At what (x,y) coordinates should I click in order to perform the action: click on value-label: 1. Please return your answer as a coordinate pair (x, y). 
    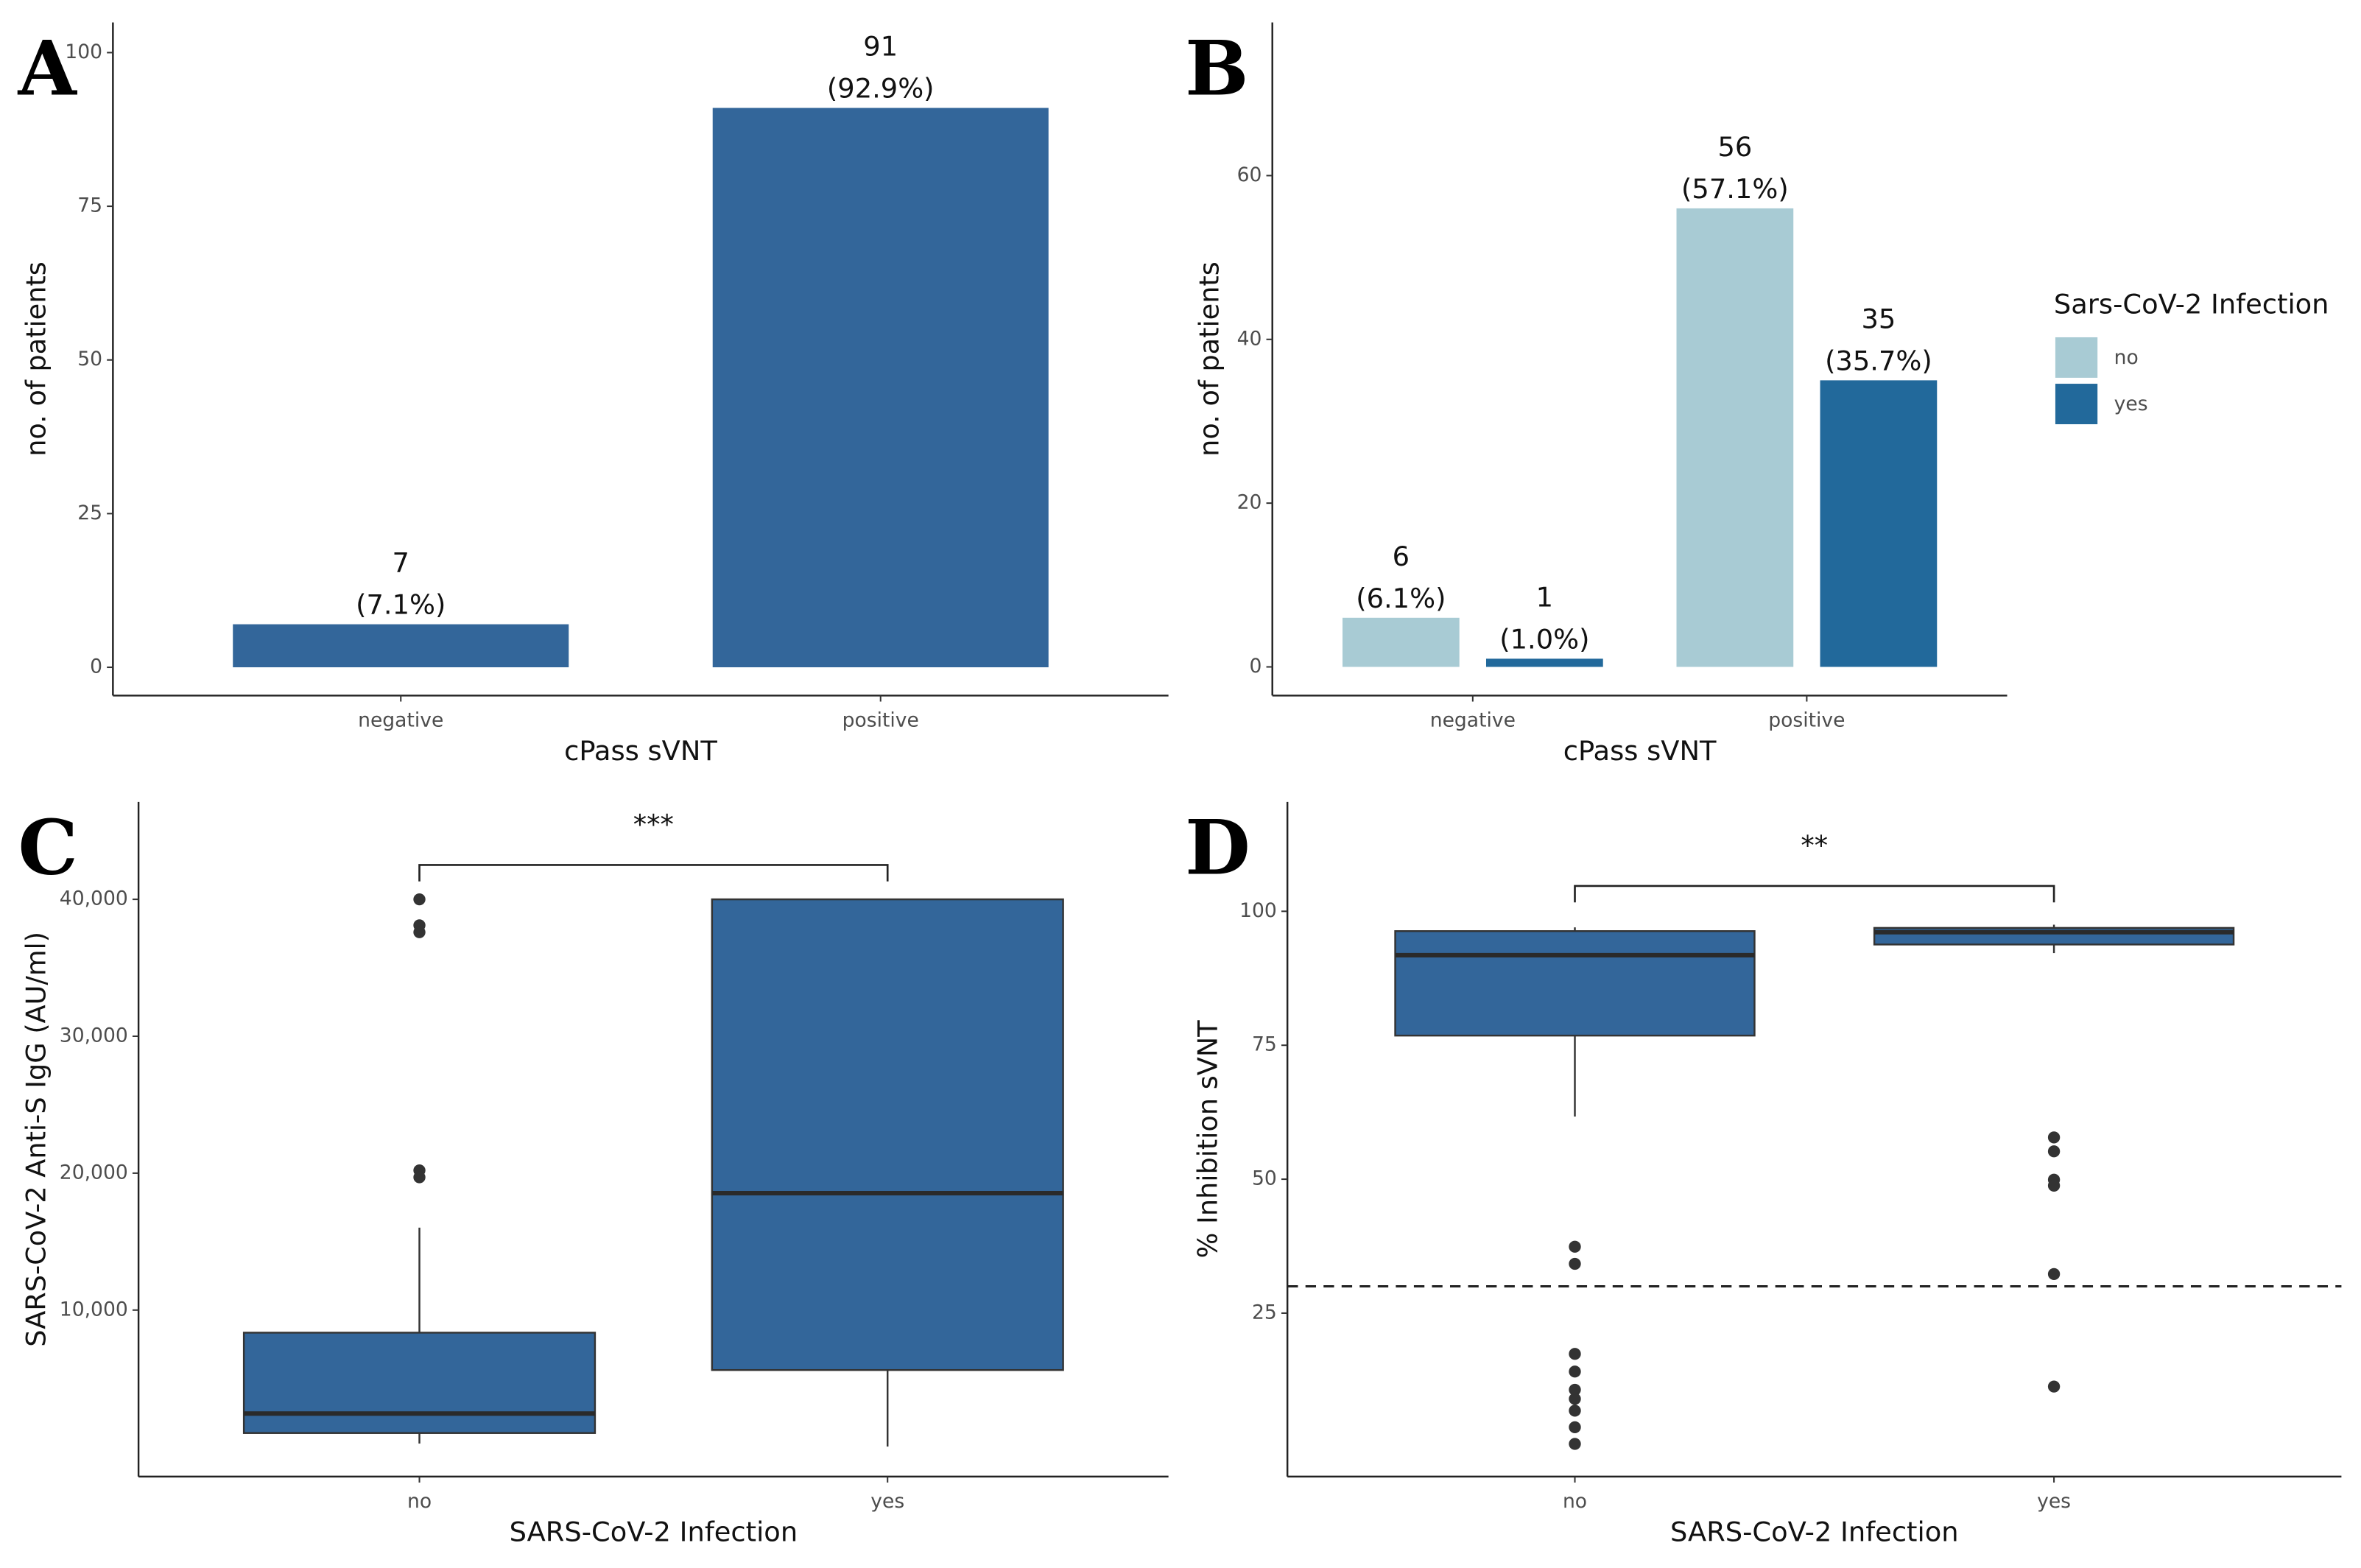
    Looking at the image, I should click on (1545, 598).